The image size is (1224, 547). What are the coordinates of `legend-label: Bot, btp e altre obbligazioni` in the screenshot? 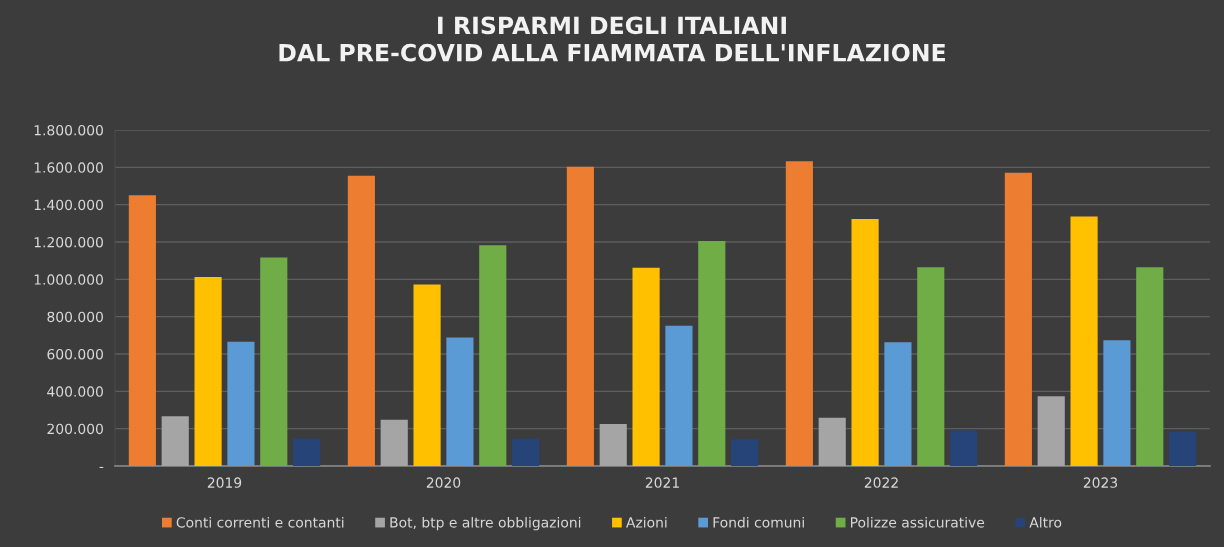 It's located at (485, 523).